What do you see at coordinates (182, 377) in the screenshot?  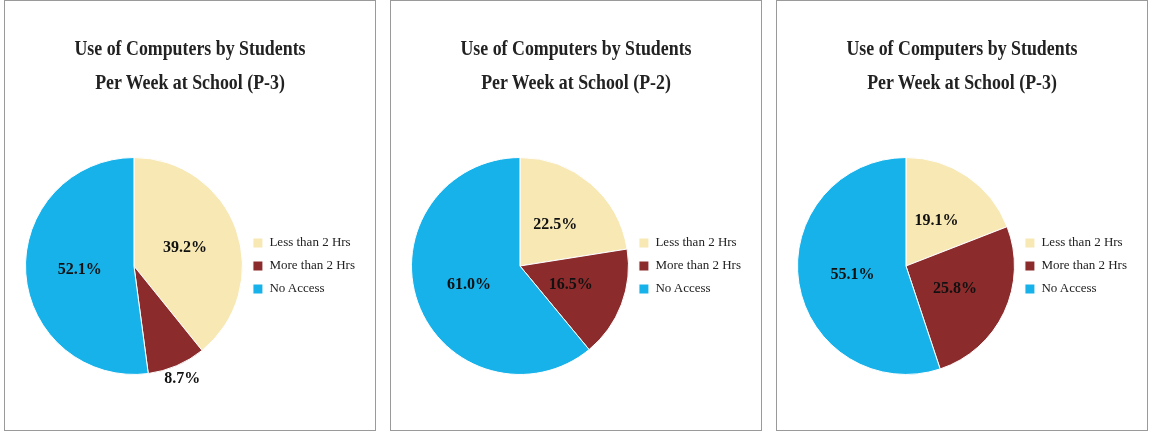 I see `data-label: 8.7%` at bounding box center [182, 377].